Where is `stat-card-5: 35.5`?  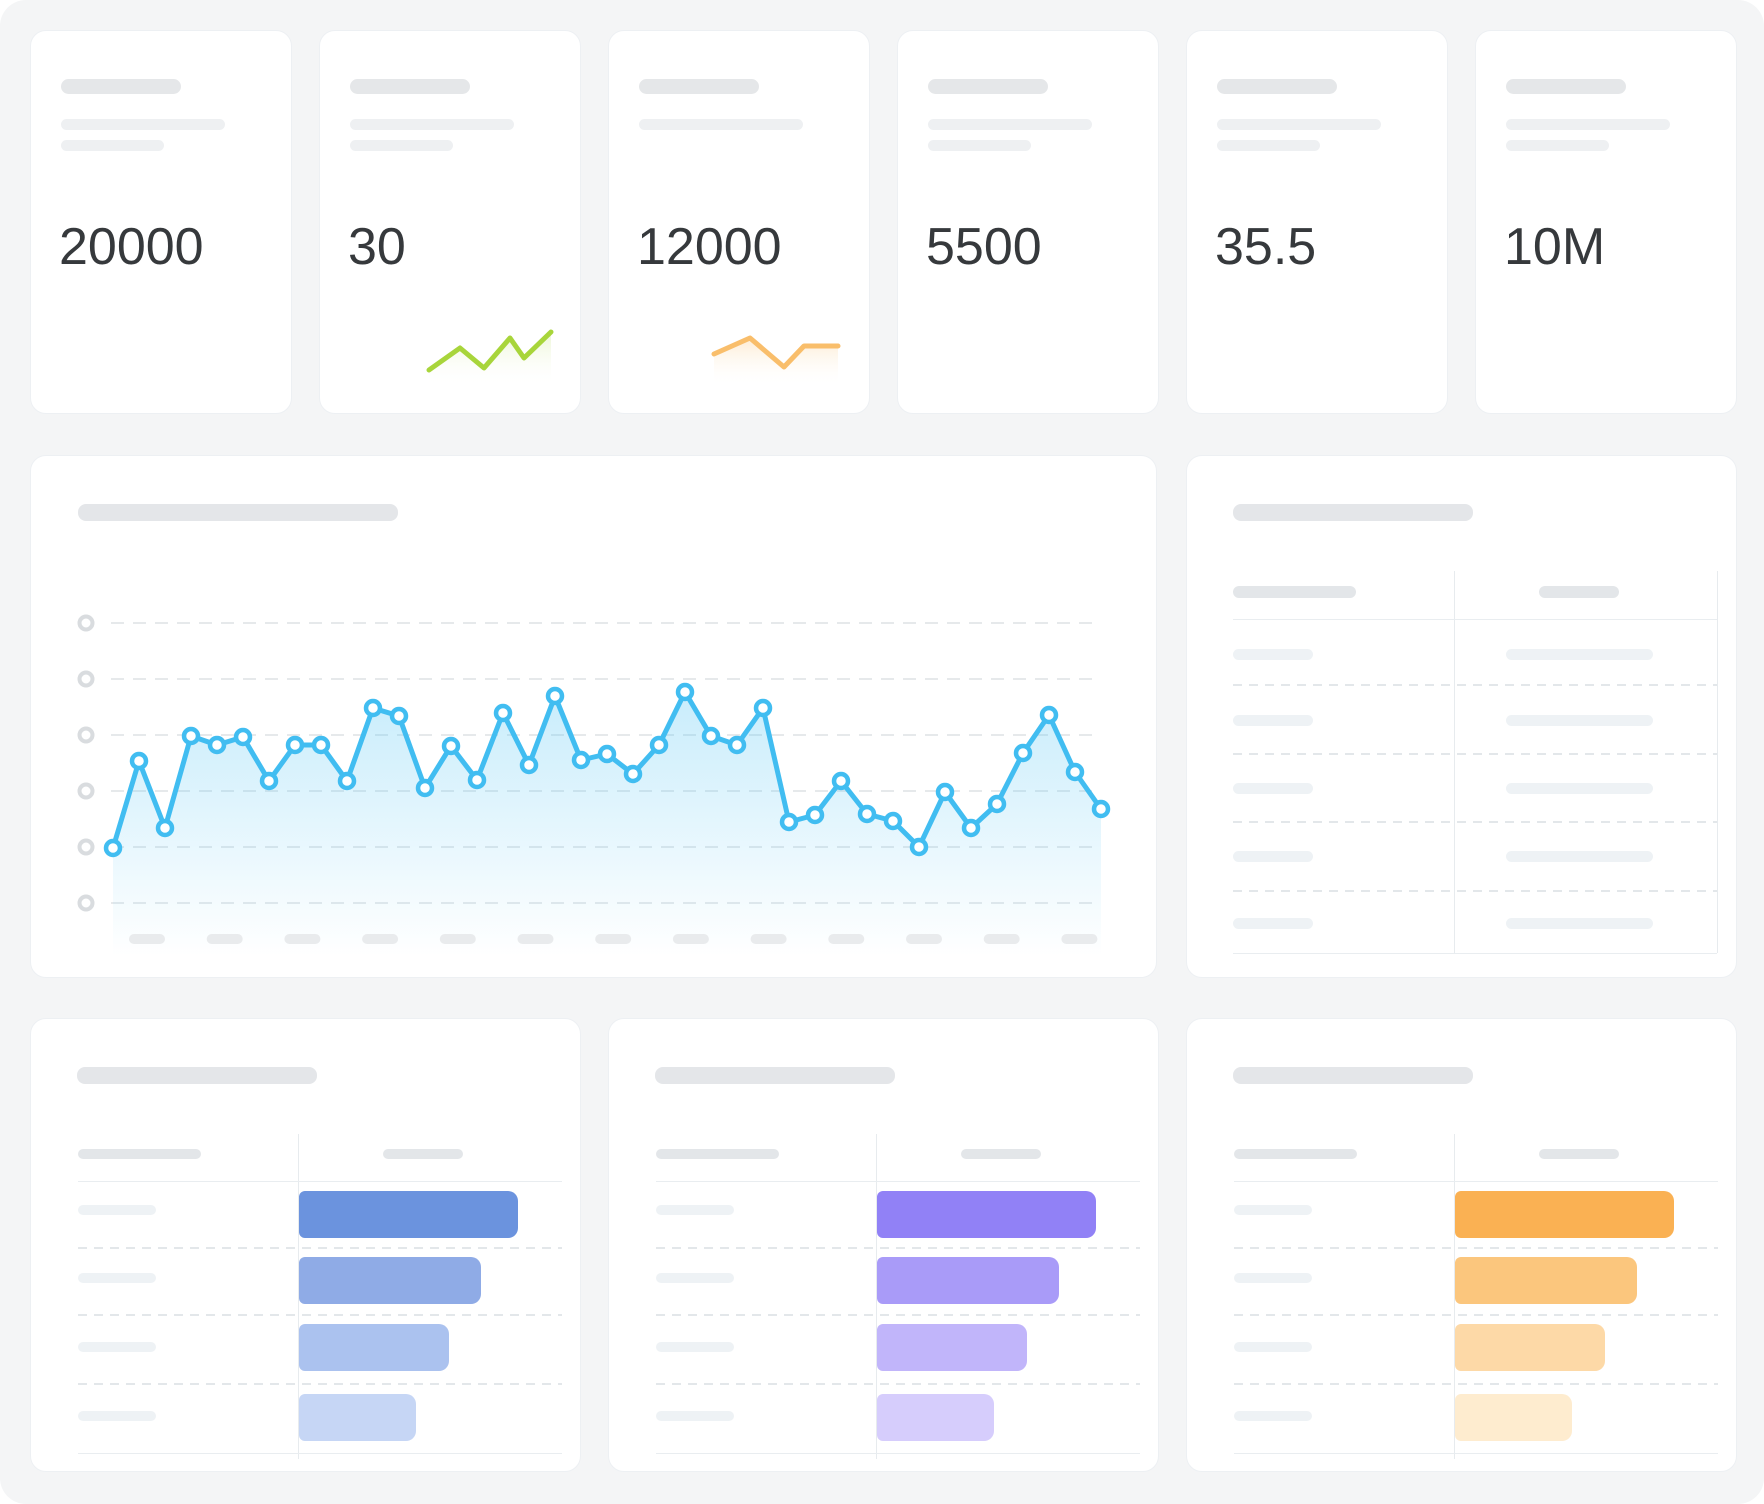 stat-card-5: 35.5 is located at coordinates (1317, 222).